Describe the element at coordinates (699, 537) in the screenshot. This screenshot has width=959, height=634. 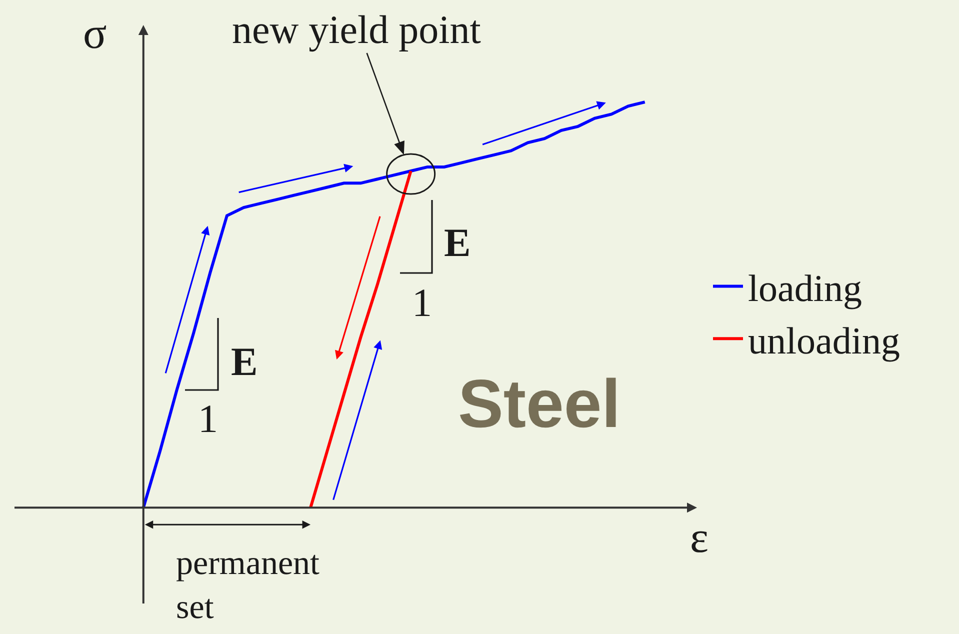
I see `x-axis-title: ε` at that location.